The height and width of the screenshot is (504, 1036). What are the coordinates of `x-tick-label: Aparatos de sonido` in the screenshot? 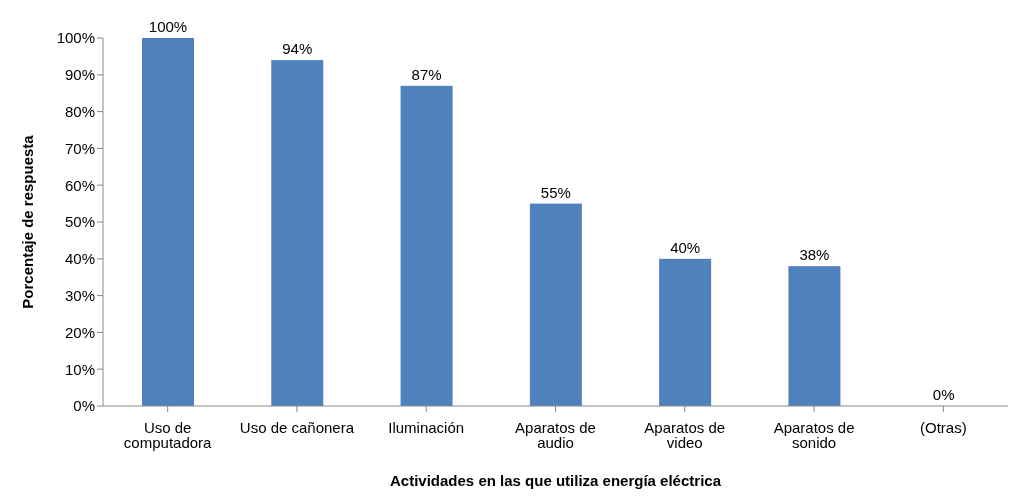 It's located at (814, 434).